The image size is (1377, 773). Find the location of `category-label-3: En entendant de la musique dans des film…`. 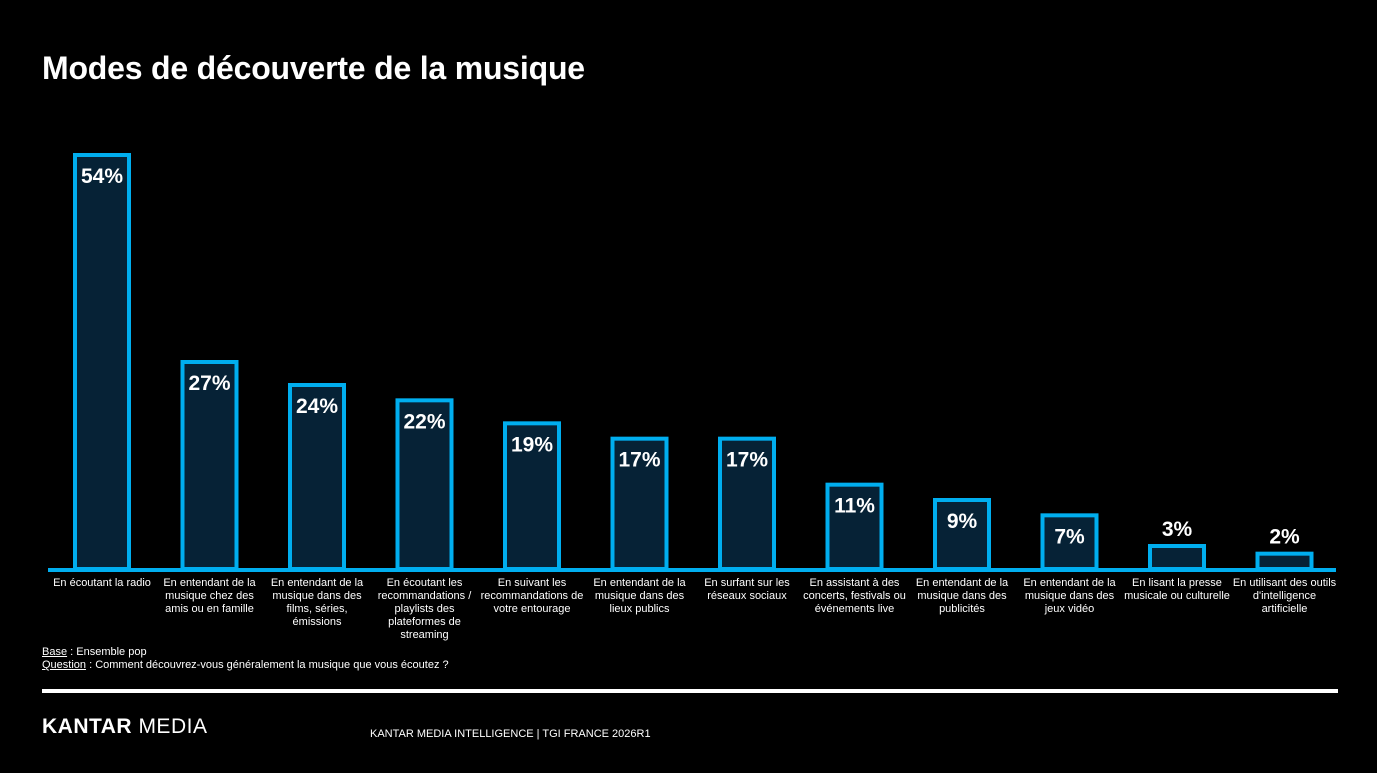

category-label-3: En entendant de la musique dans des film… is located at coordinates (317, 602).